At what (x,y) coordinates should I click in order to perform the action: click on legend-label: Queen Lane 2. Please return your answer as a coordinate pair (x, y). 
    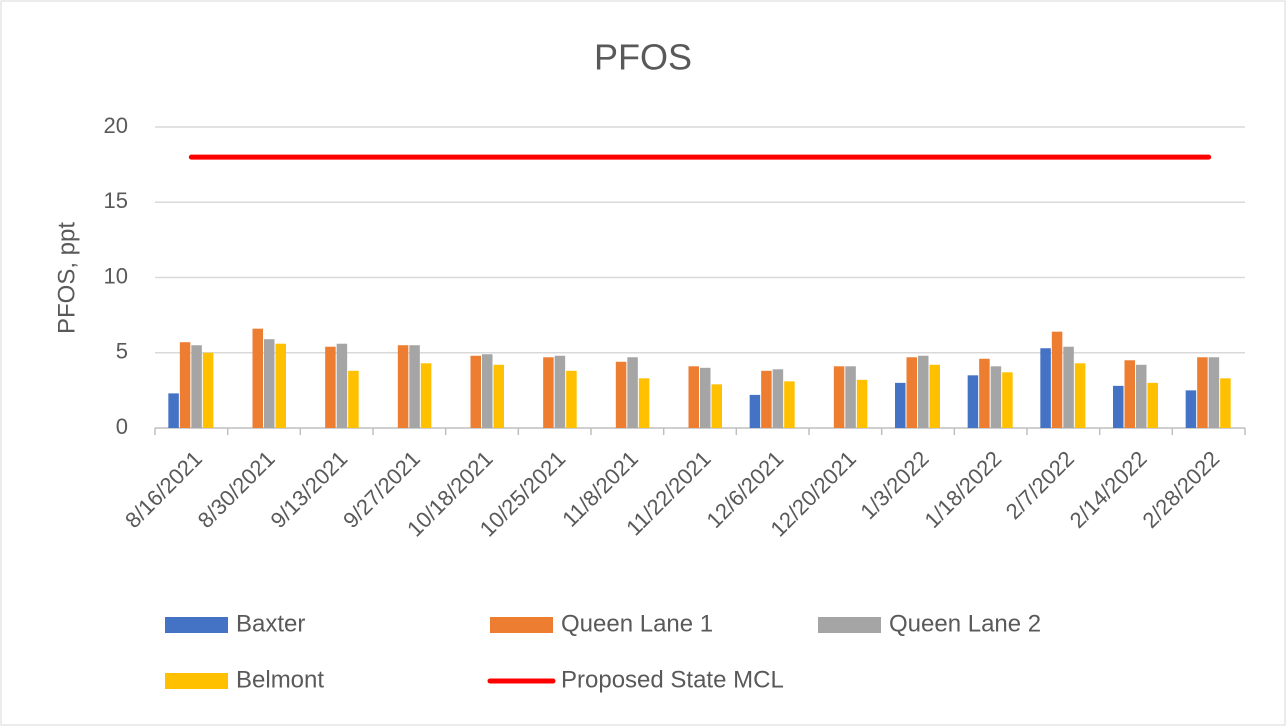
    Looking at the image, I should click on (965, 623).